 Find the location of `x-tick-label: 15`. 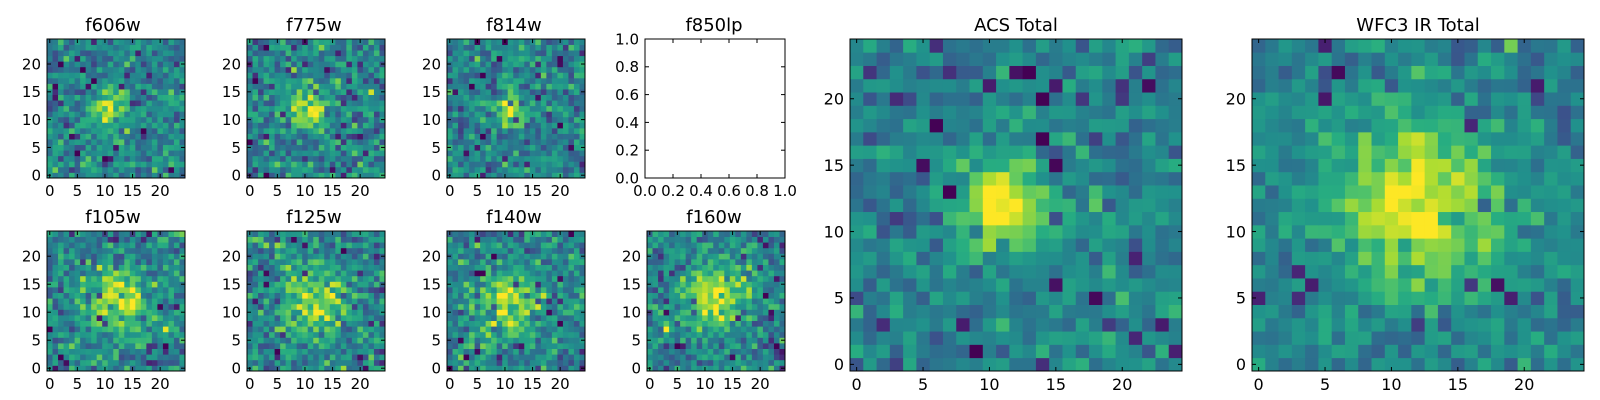

x-tick-label: 15 is located at coordinates (332, 384).